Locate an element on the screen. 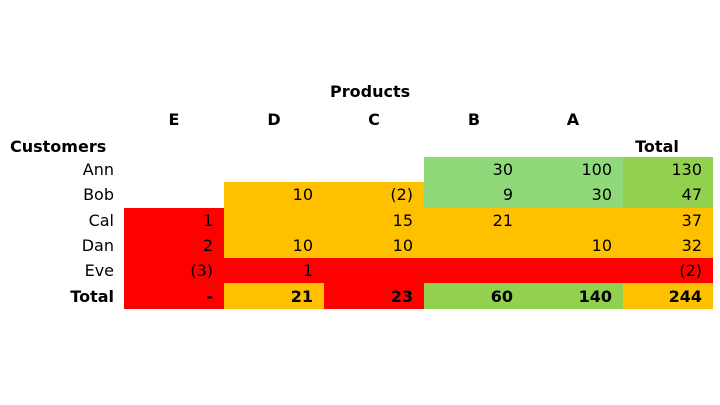 This screenshot has width=720, height=405. cell-total: 130 is located at coordinates (668, 170).